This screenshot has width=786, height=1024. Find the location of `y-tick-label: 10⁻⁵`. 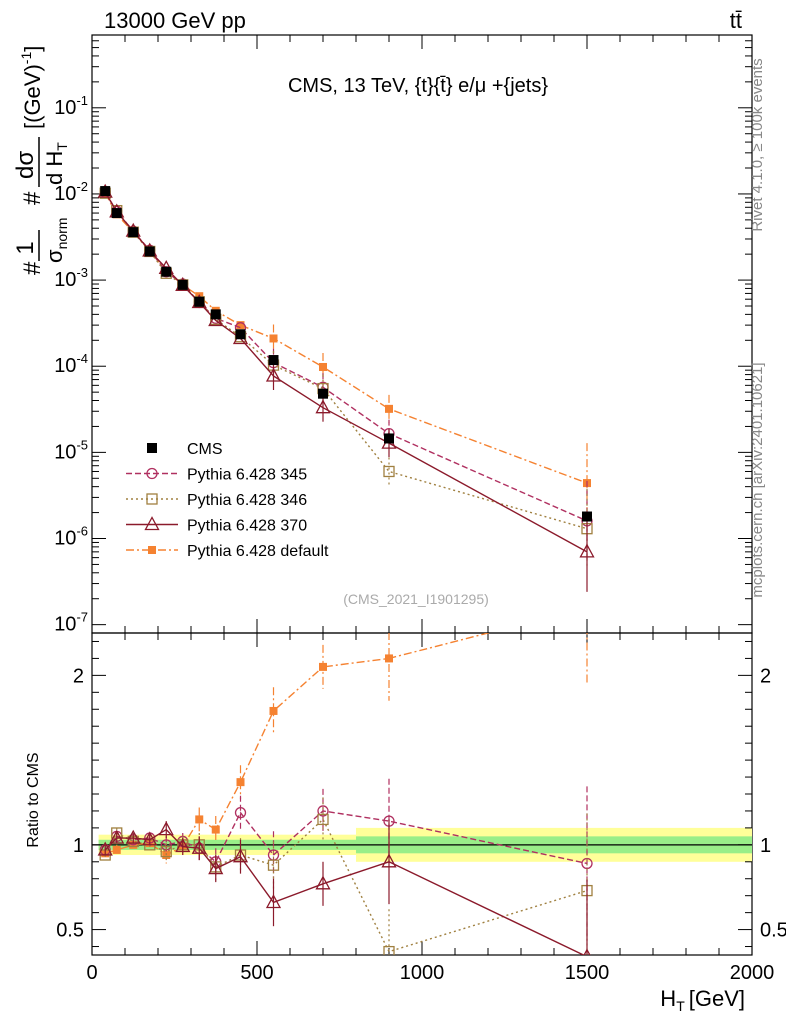

y-tick-label: 10⁻⁵ is located at coordinates (71, 450).